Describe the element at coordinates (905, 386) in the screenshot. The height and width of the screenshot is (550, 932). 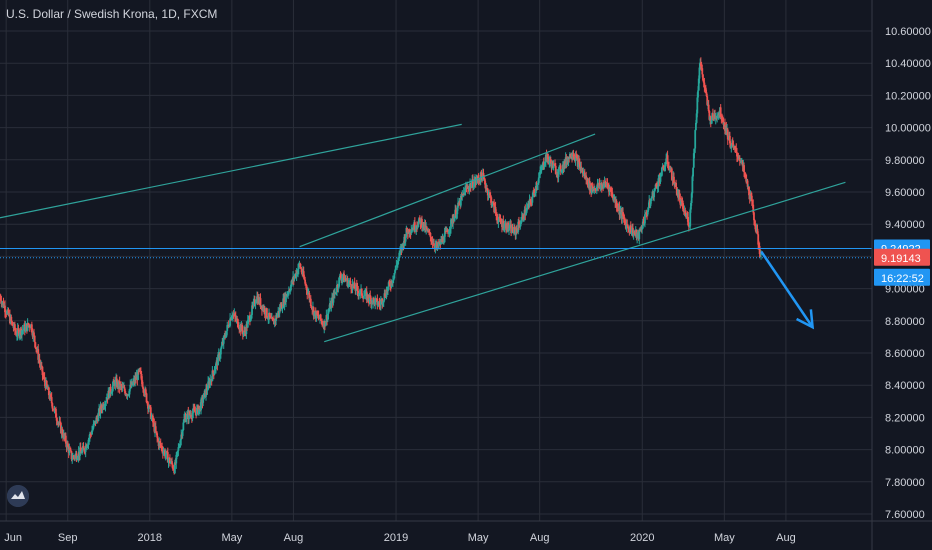
I see `y-tick-label: 8.40000` at that location.